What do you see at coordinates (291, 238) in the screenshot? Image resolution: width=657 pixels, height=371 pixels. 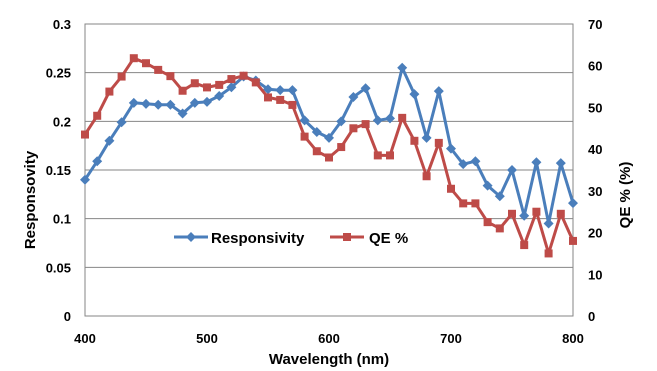 I see `legend: Responsivity QE %` at bounding box center [291, 238].